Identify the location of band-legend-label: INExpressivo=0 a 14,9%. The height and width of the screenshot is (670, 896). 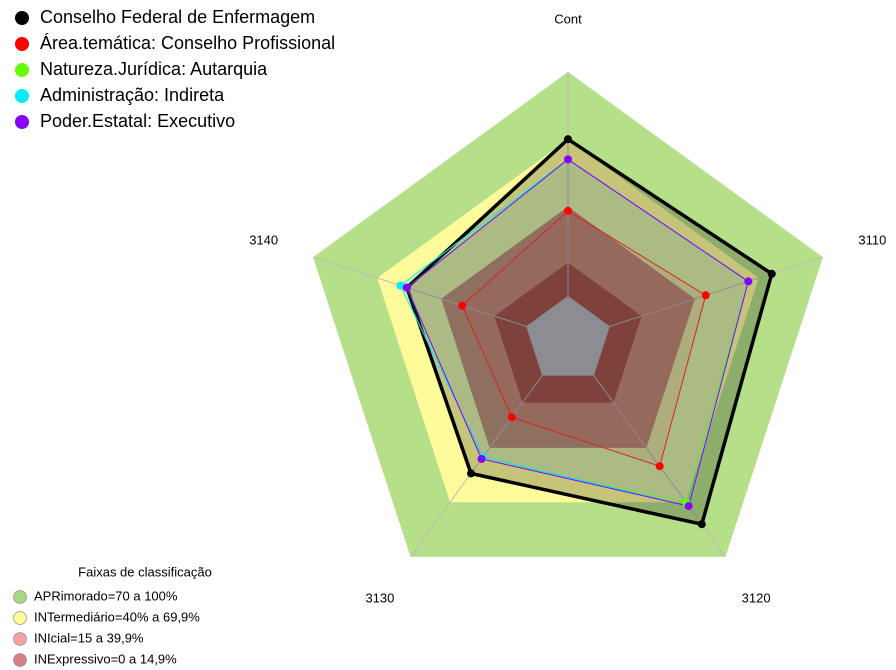
(105, 658).